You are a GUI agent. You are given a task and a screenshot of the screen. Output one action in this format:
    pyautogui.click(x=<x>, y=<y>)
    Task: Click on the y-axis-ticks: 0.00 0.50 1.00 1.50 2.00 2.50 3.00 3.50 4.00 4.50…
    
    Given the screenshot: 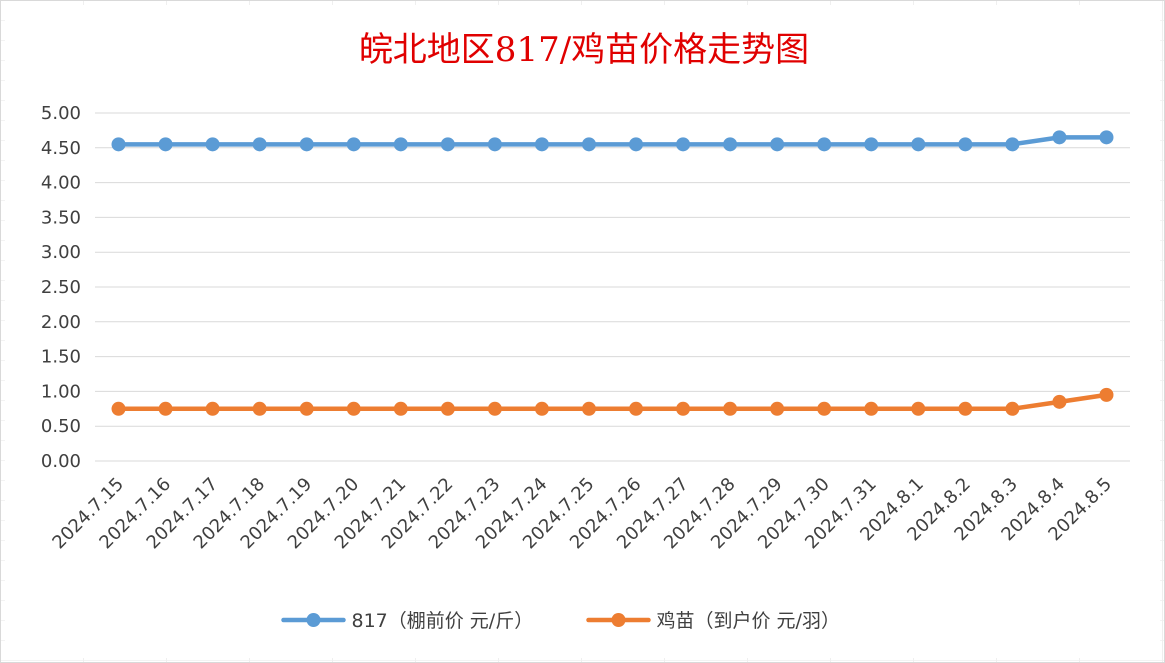 What is the action you would take?
    pyautogui.click(x=61, y=287)
    